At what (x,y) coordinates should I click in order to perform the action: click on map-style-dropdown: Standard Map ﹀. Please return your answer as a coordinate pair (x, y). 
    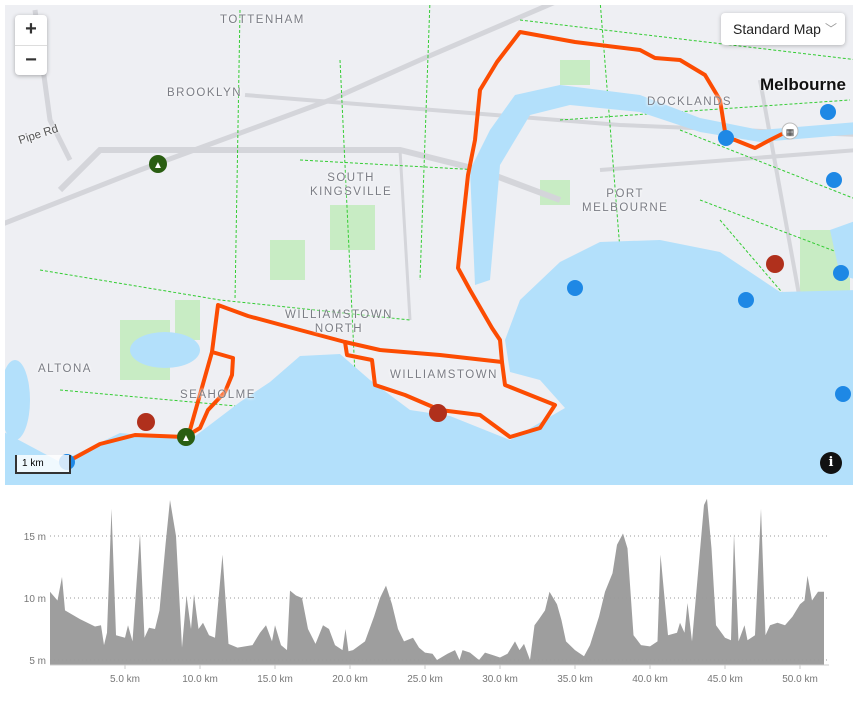
    Looking at the image, I should click on (783, 29).